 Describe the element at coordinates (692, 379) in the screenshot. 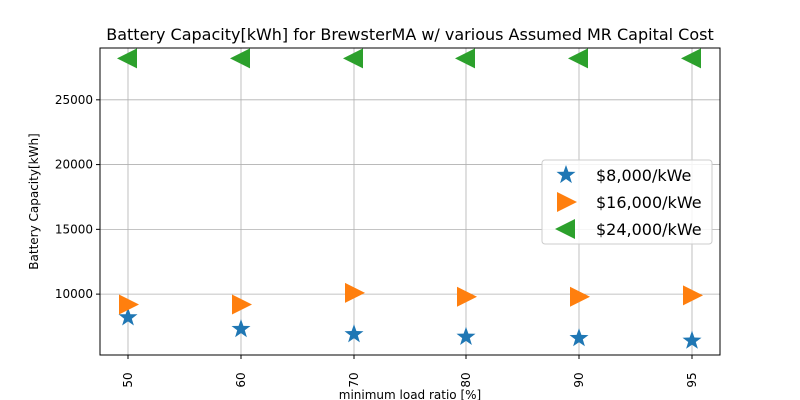

I see `x-tick-label: 95` at that location.